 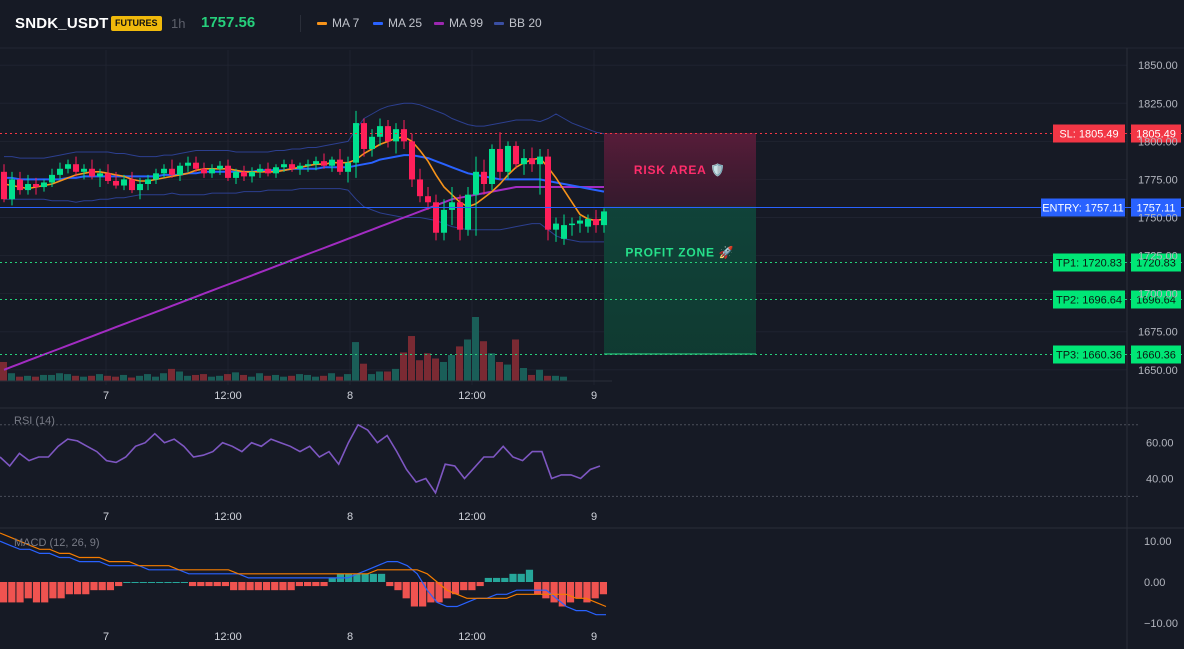 What do you see at coordinates (1158, 104) in the screenshot?
I see `price-tick-label: 1825.00` at bounding box center [1158, 104].